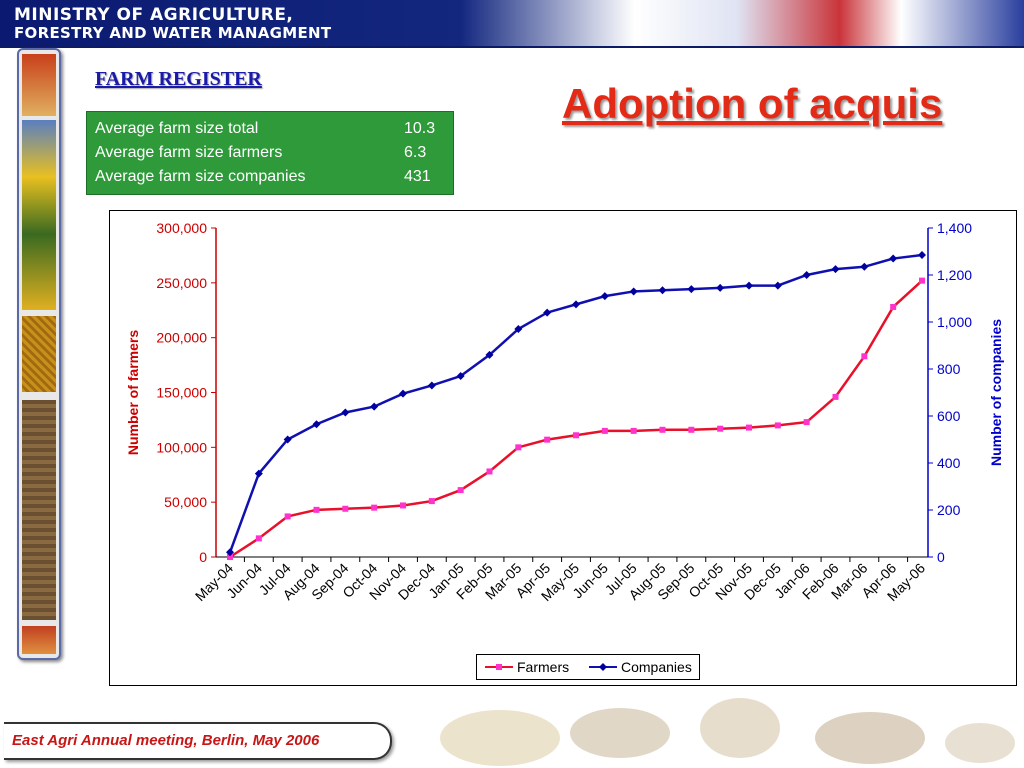 The width and height of the screenshot is (1024, 768). I want to click on grain-photo, so click(39, 354).